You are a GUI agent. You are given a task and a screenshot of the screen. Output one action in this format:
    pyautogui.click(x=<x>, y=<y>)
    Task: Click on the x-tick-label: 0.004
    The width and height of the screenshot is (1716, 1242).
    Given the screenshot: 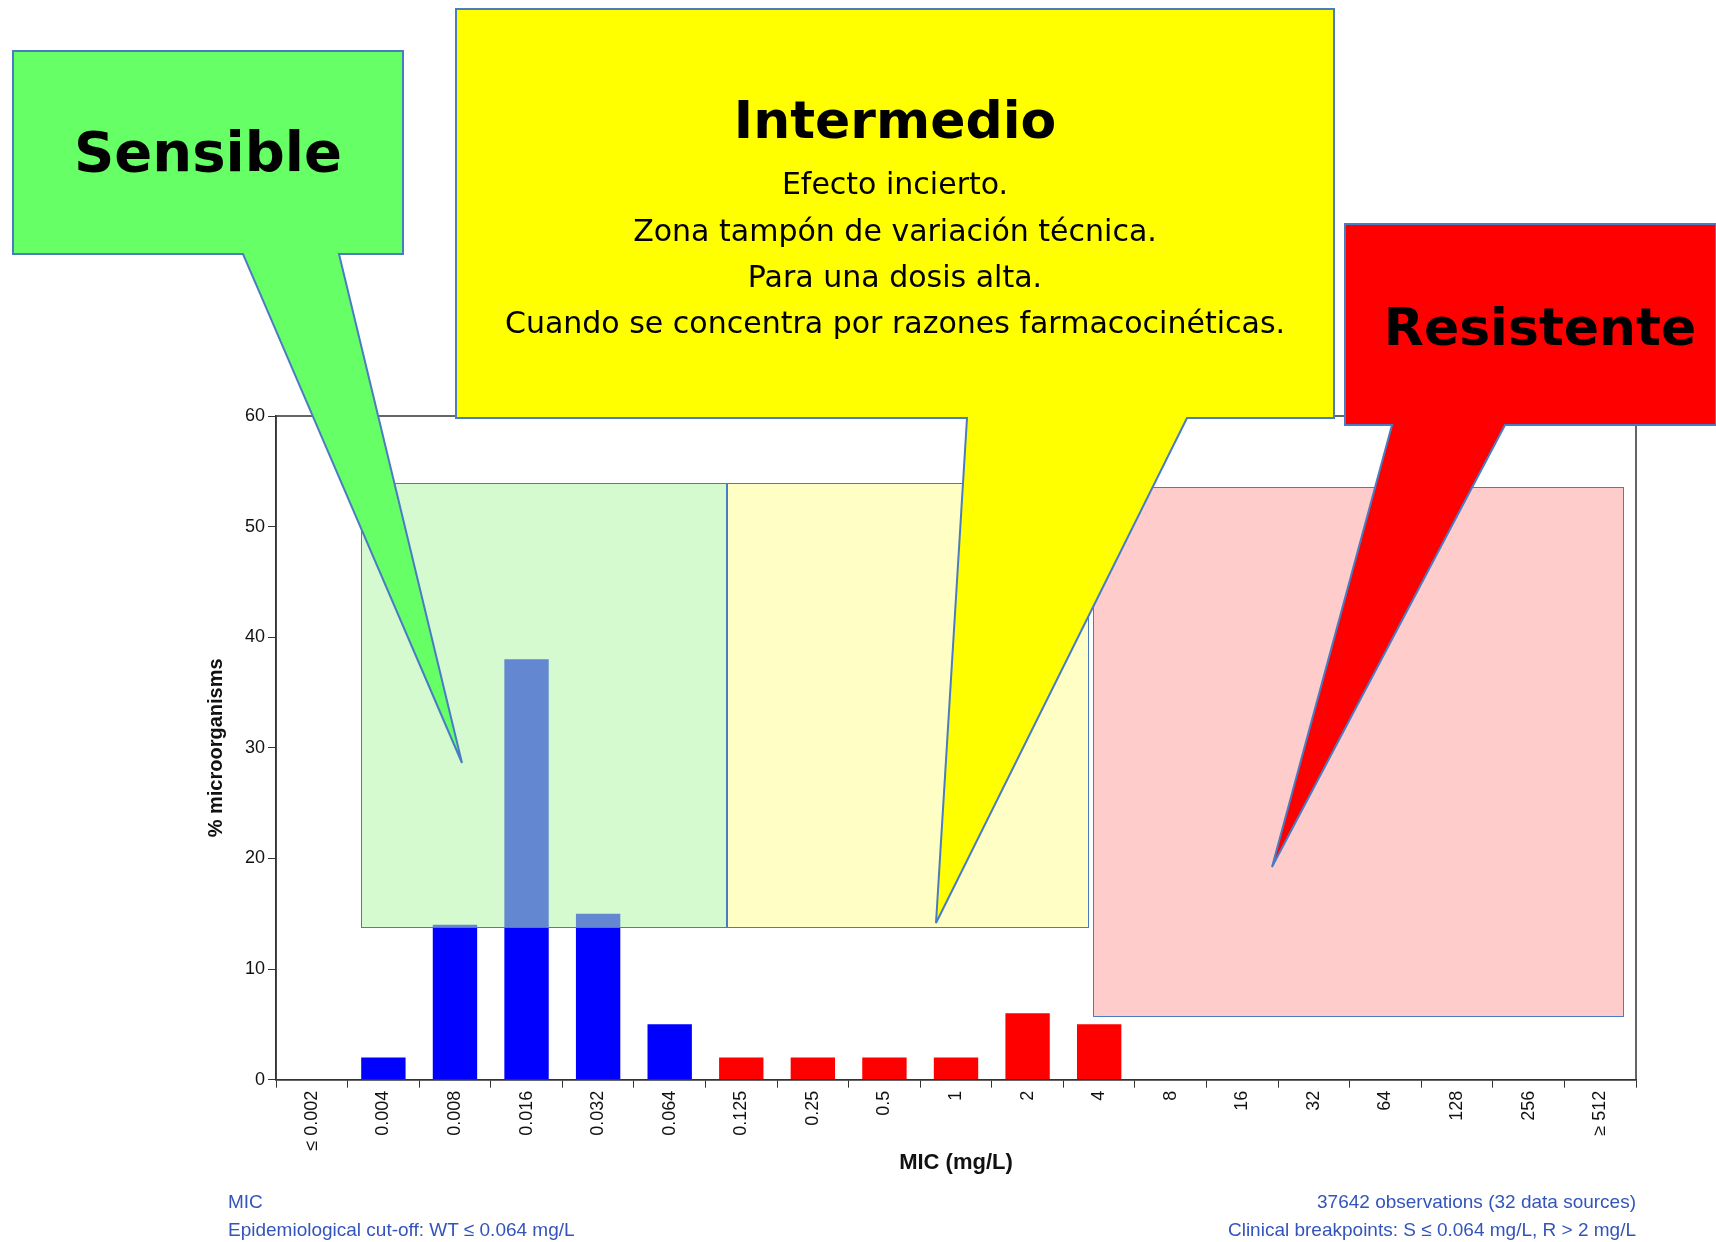 What is the action you would take?
    pyautogui.click(x=382, y=1113)
    